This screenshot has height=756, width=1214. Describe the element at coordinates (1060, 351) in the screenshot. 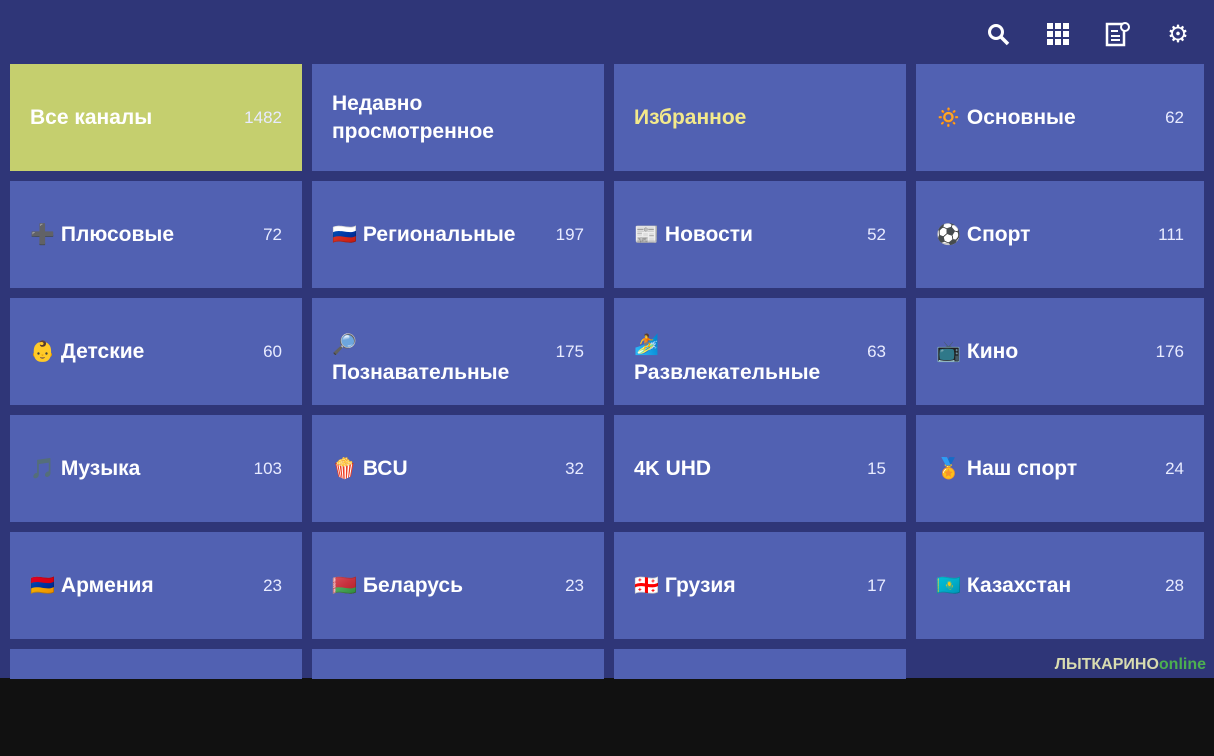

I see `category-tile: 📺 Кино 176` at that location.